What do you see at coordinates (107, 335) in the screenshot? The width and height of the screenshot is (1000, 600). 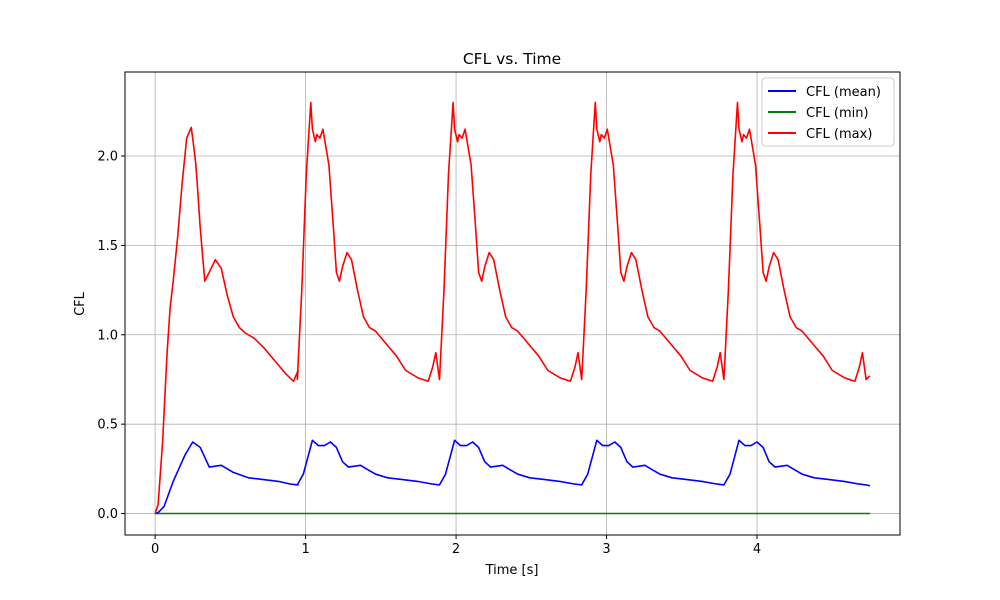 I see `y-tick-label: 1.0` at bounding box center [107, 335].